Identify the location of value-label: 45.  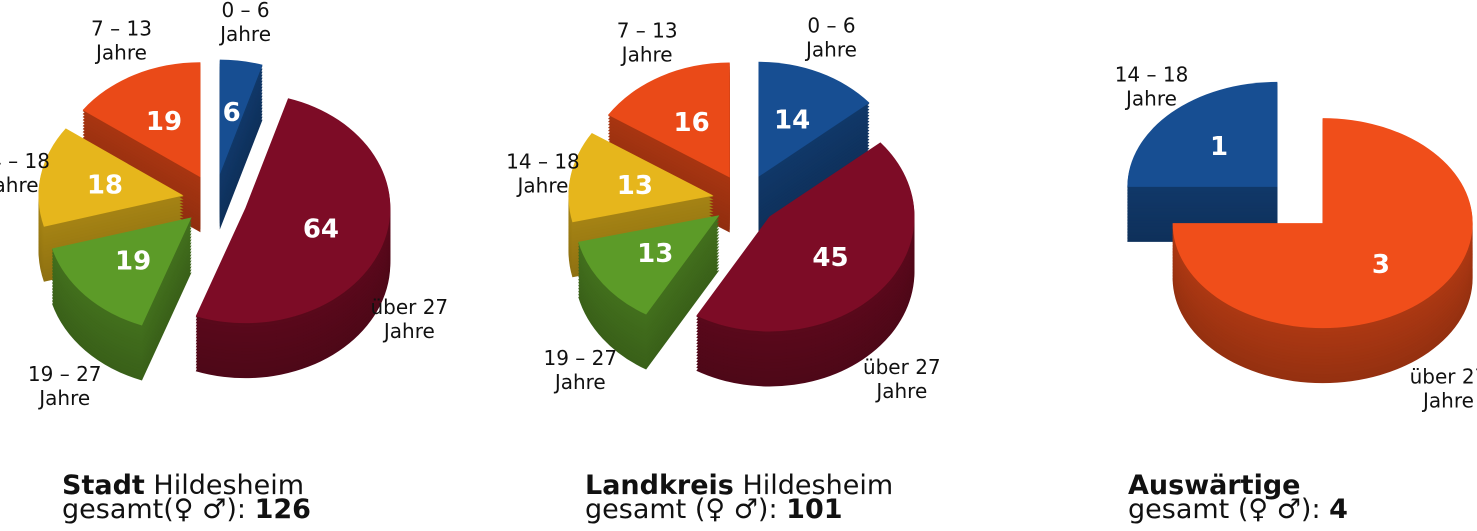
(830, 258).